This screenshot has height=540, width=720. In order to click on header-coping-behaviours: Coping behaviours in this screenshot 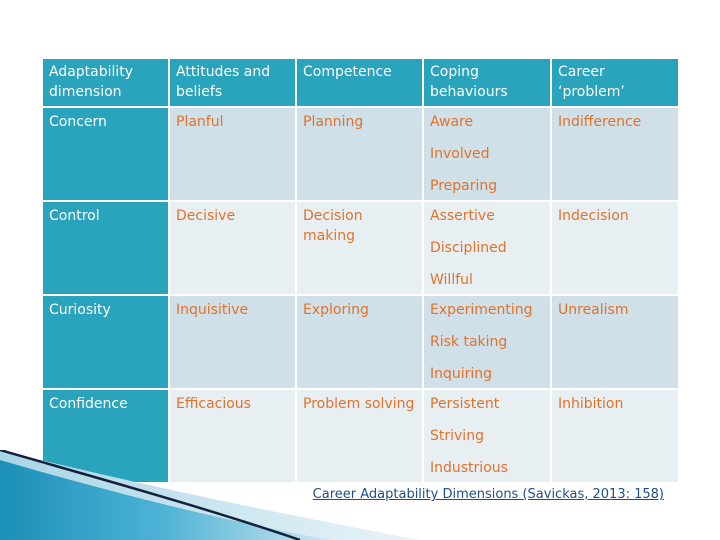, I will do `click(487, 82)`.